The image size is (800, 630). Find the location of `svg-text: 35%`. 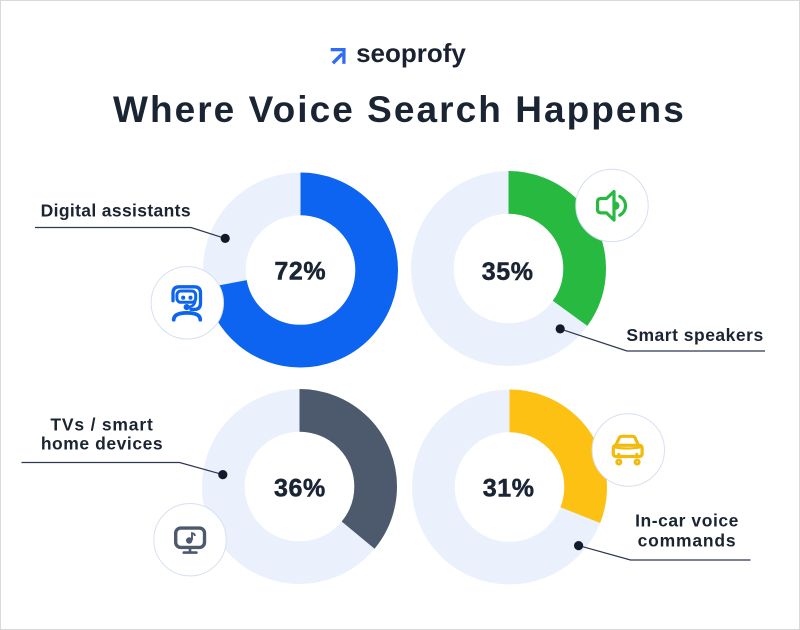

svg-text: 35% is located at coordinates (508, 272).